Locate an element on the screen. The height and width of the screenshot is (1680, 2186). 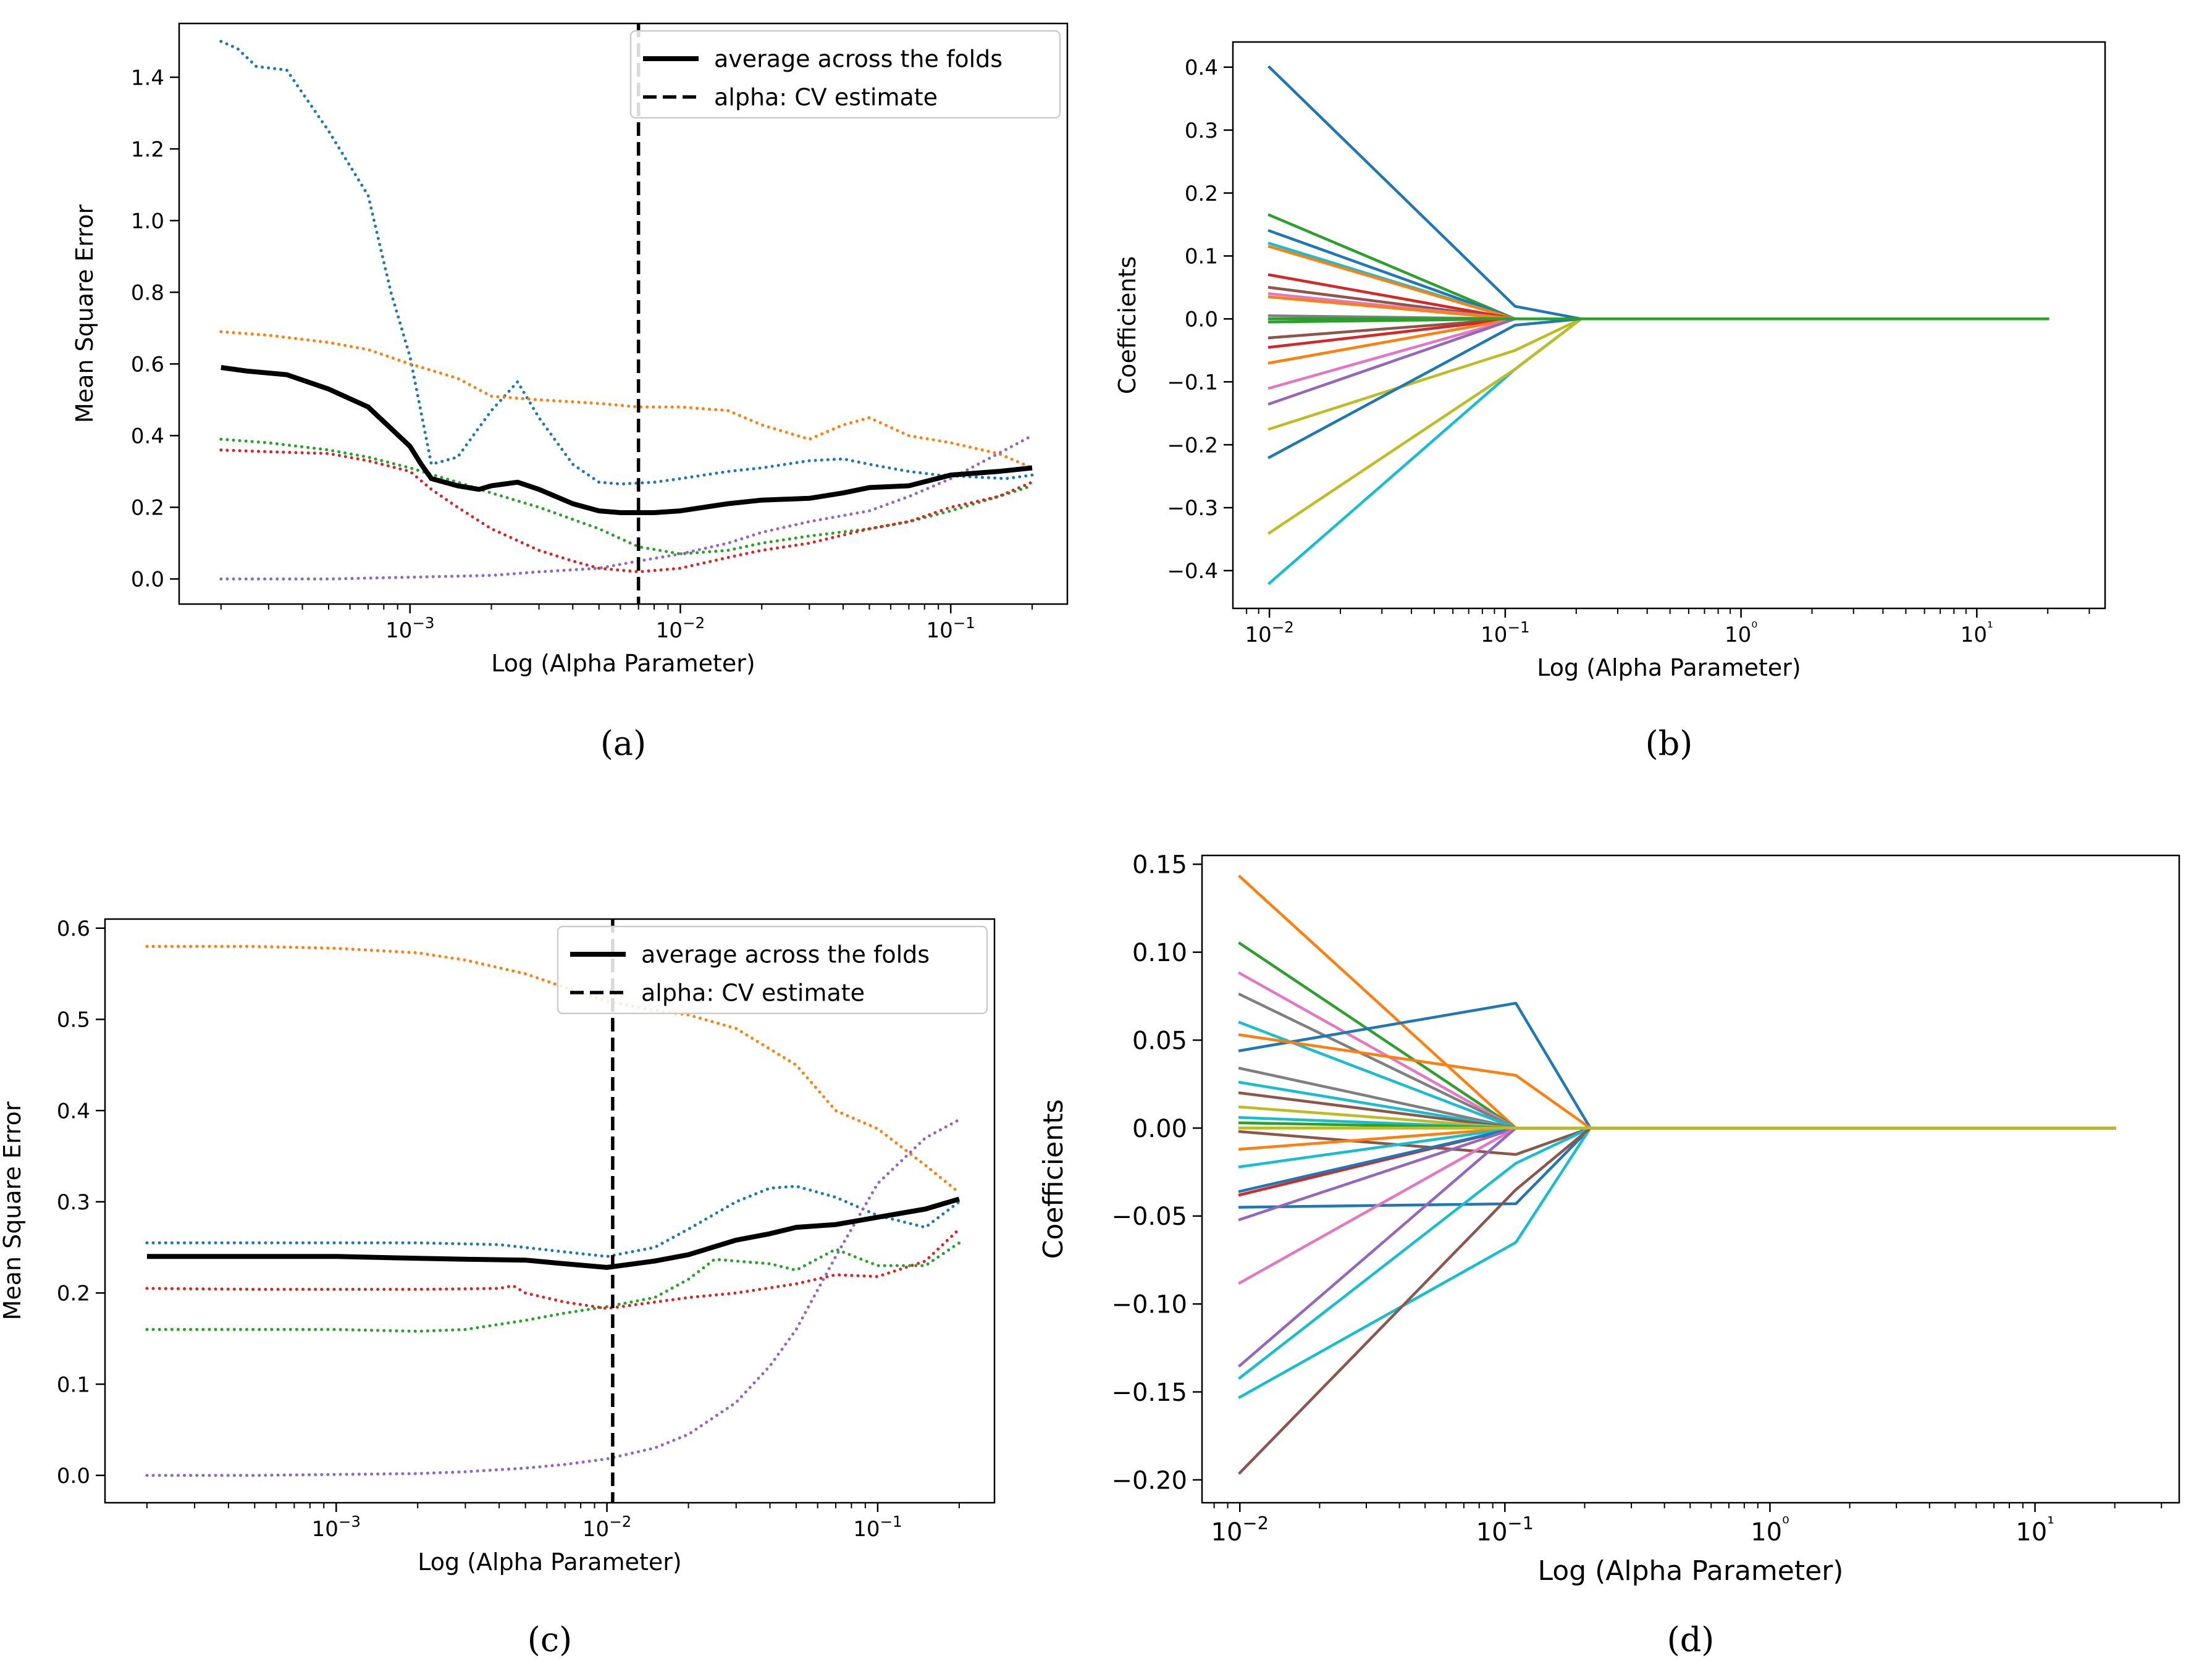
y-tick-label: 0.05 is located at coordinates (1159, 1041).